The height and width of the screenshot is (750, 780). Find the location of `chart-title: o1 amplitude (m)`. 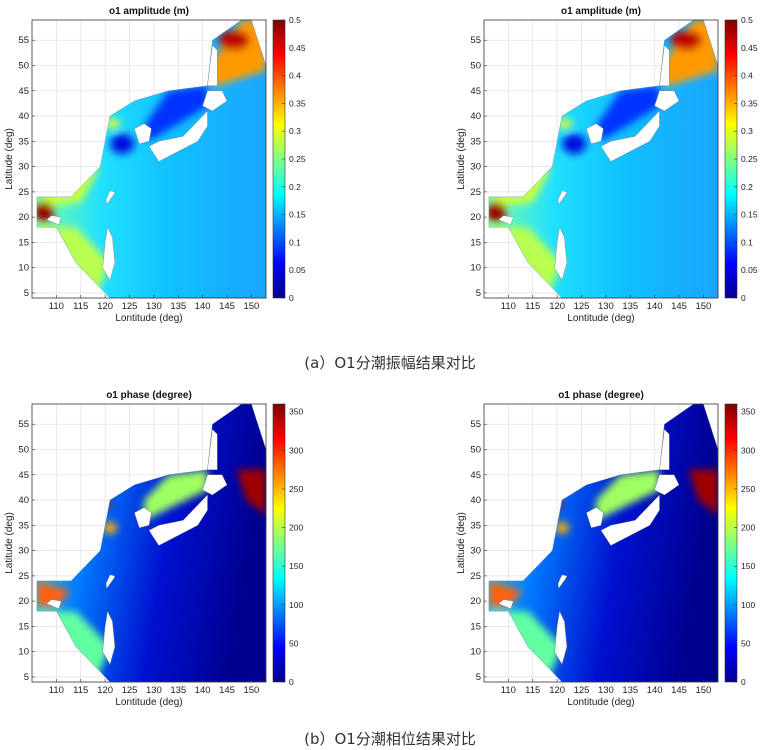

chart-title: o1 amplitude (m) is located at coordinates (149, 11).